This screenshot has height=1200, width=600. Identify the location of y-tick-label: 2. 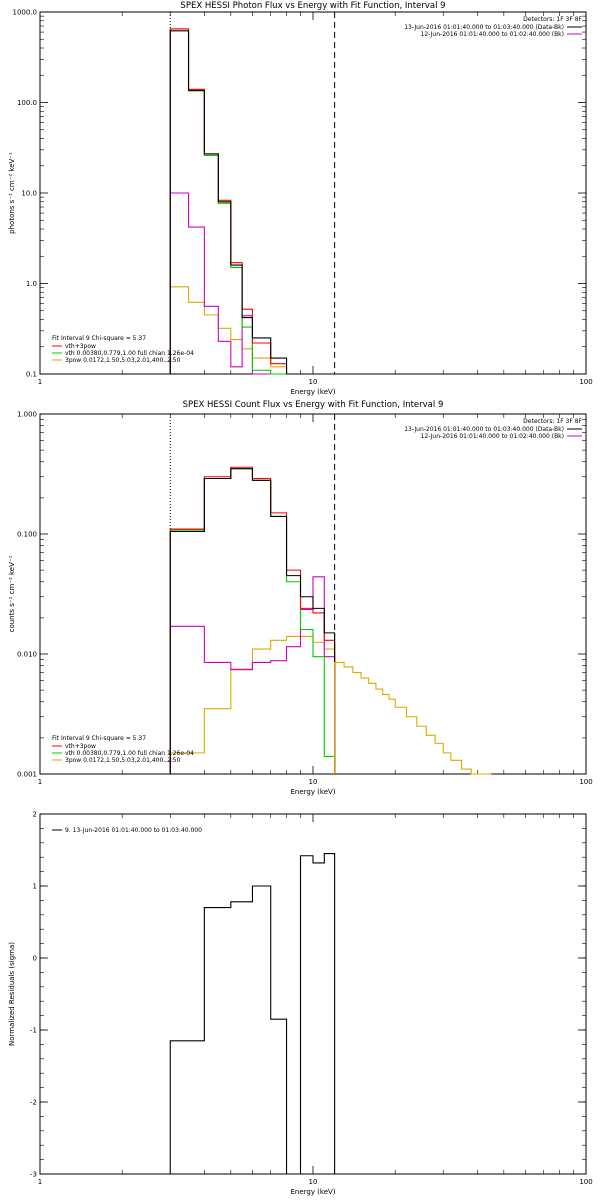
(35, 815).